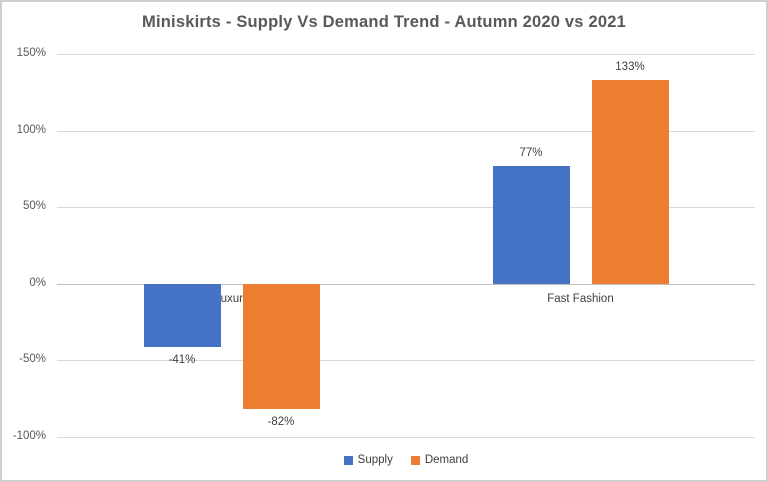 Image resolution: width=768 pixels, height=482 pixels. I want to click on bar-fast-fashion-demand, so click(630, 182).